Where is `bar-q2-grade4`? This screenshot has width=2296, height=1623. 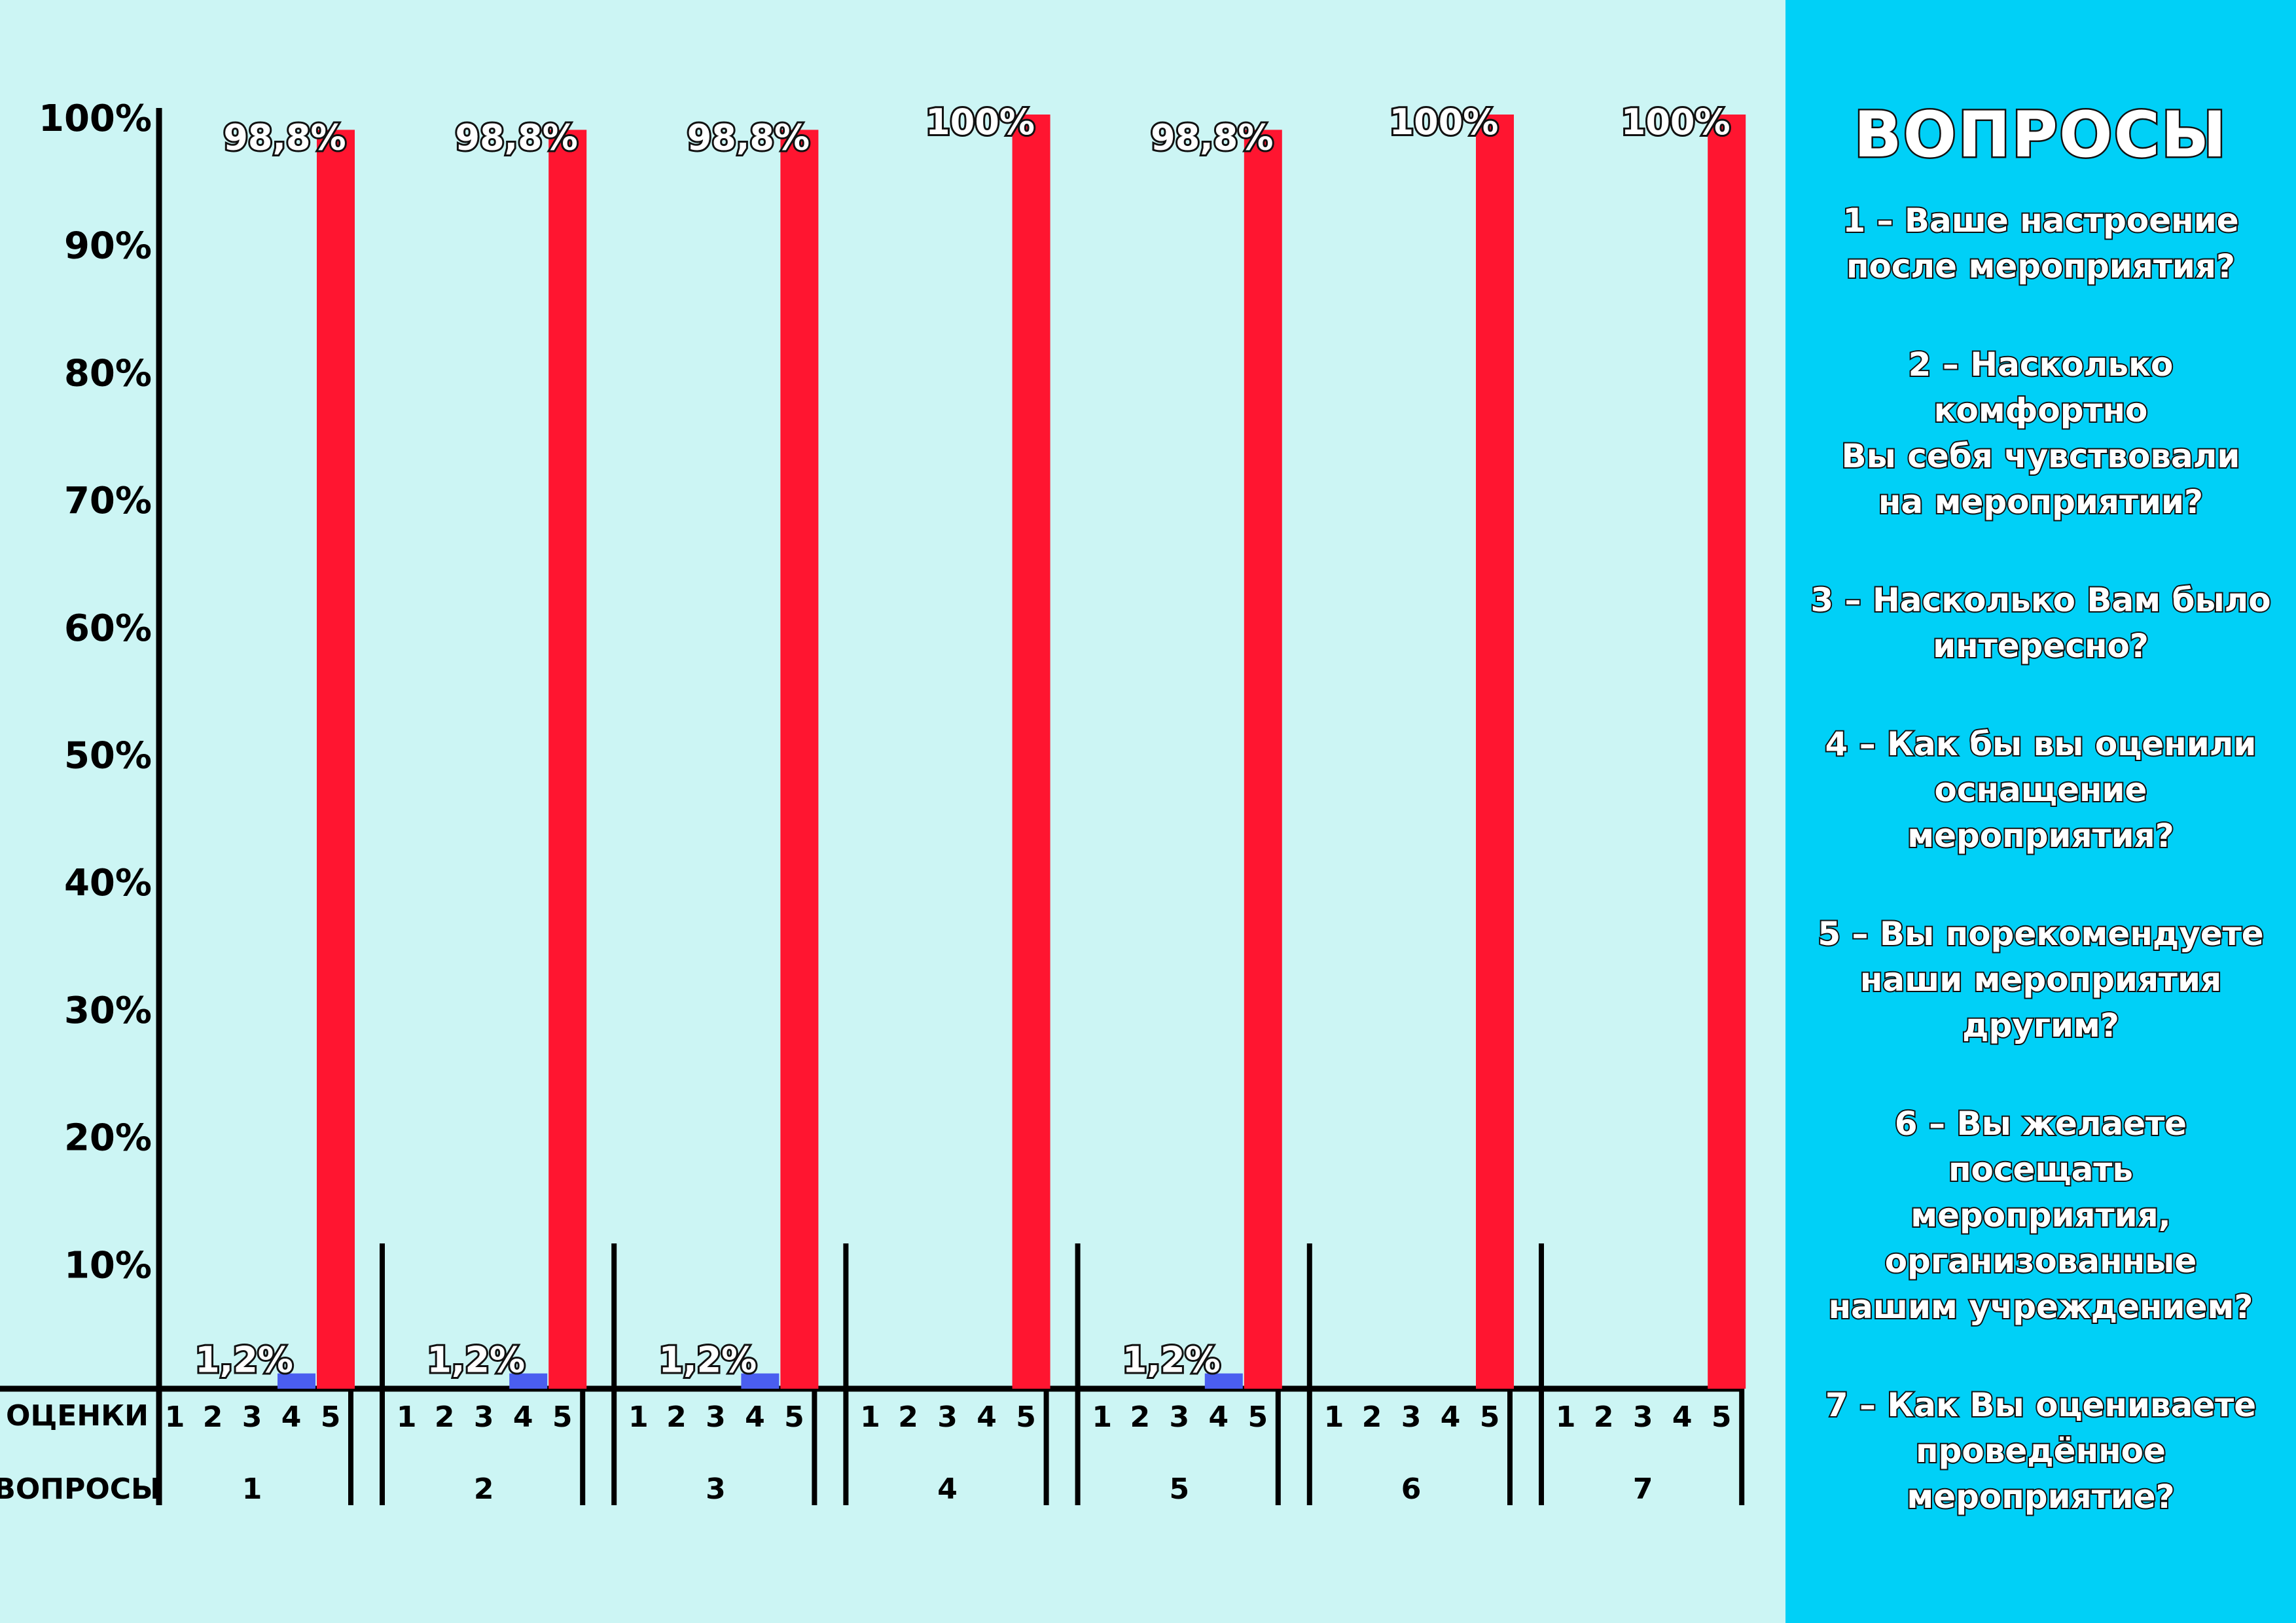 bar-q2-grade4 is located at coordinates (528, 1381).